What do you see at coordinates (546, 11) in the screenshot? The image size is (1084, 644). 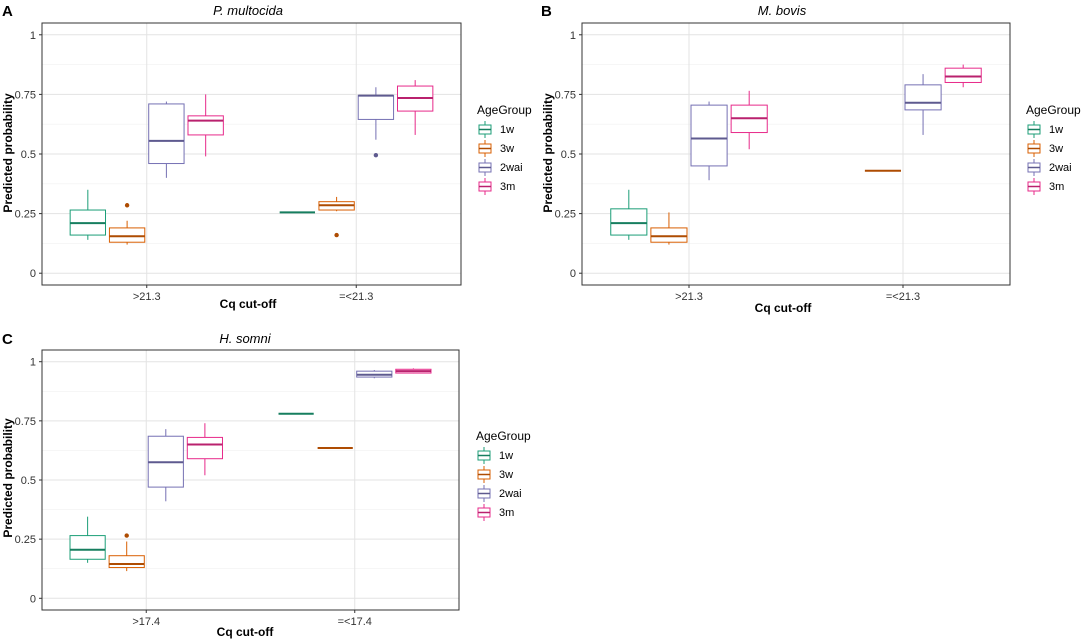 I see `panel-label-b: B` at bounding box center [546, 11].